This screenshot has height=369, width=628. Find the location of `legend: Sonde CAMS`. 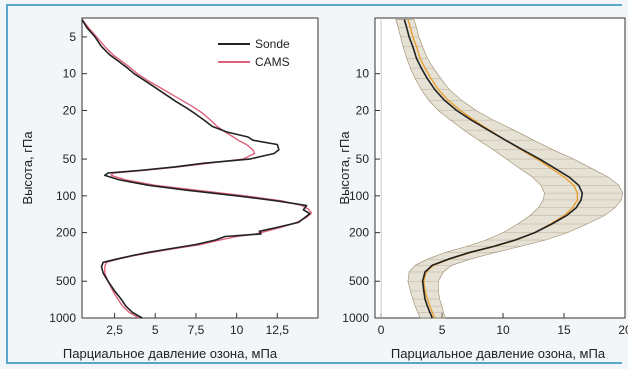

legend: Sonde CAMS is located at coordinates (254, 53).